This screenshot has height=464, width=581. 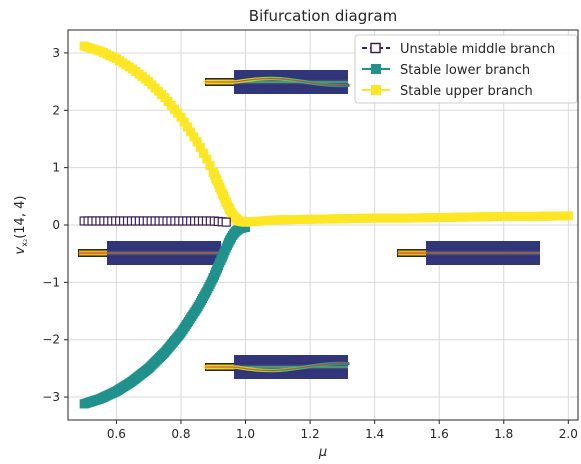 What do you see at coordinates (323, 16) in the screenshot?
I see `chart-title: Bifurcation diagram` at bounding box center [323, 16].